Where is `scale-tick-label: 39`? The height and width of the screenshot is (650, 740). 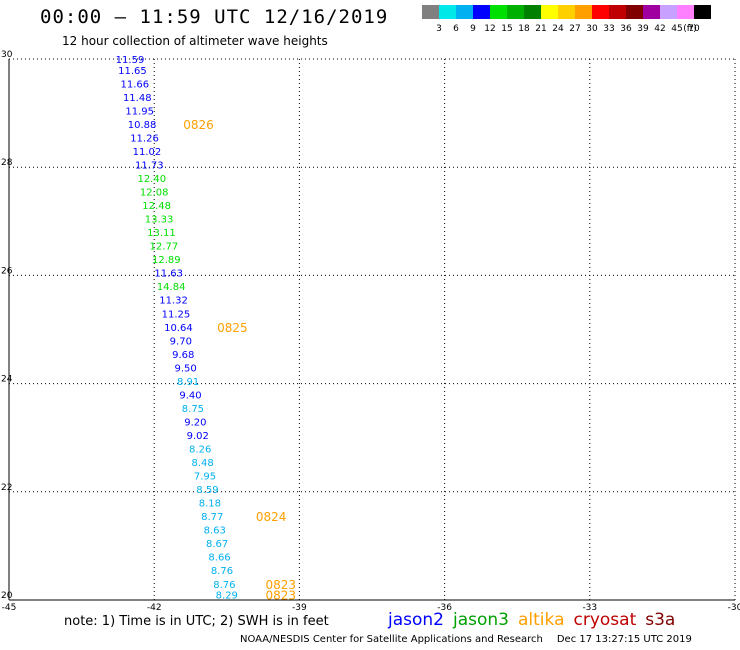 scale-tick-label: 39 is located at coordinates (643, 29).